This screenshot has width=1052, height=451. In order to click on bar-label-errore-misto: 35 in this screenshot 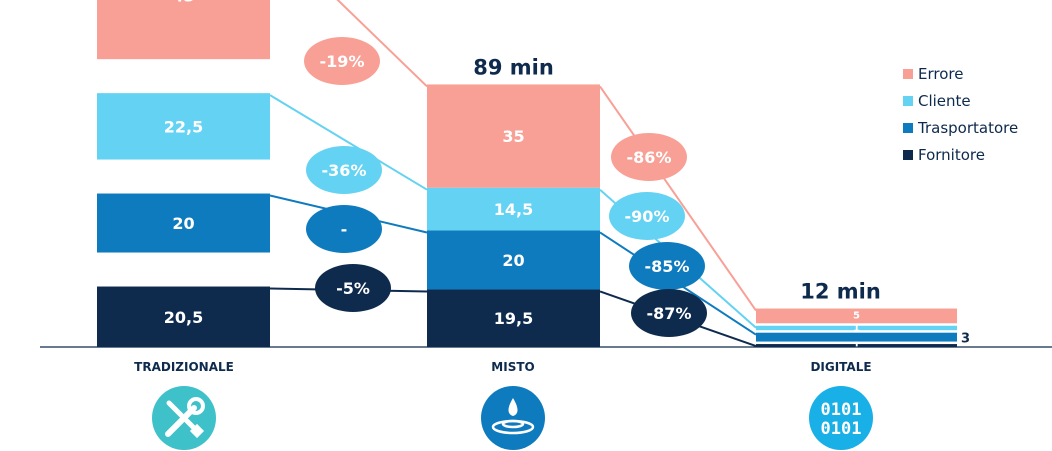, I will do `click(513, 136)`.